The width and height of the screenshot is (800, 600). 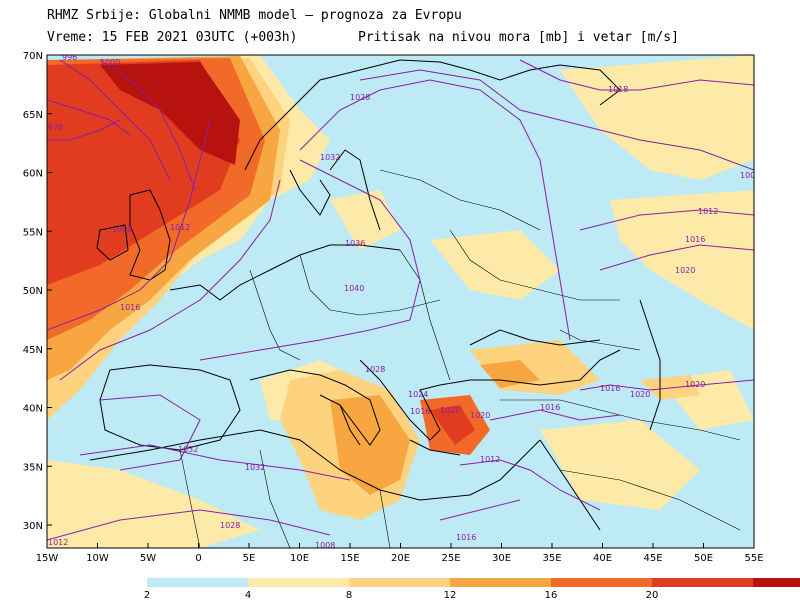 What do you see at coordinates (97, 558) in the screenshot?
I see `longitude-label: 10W` at bounding box center [97, 558].